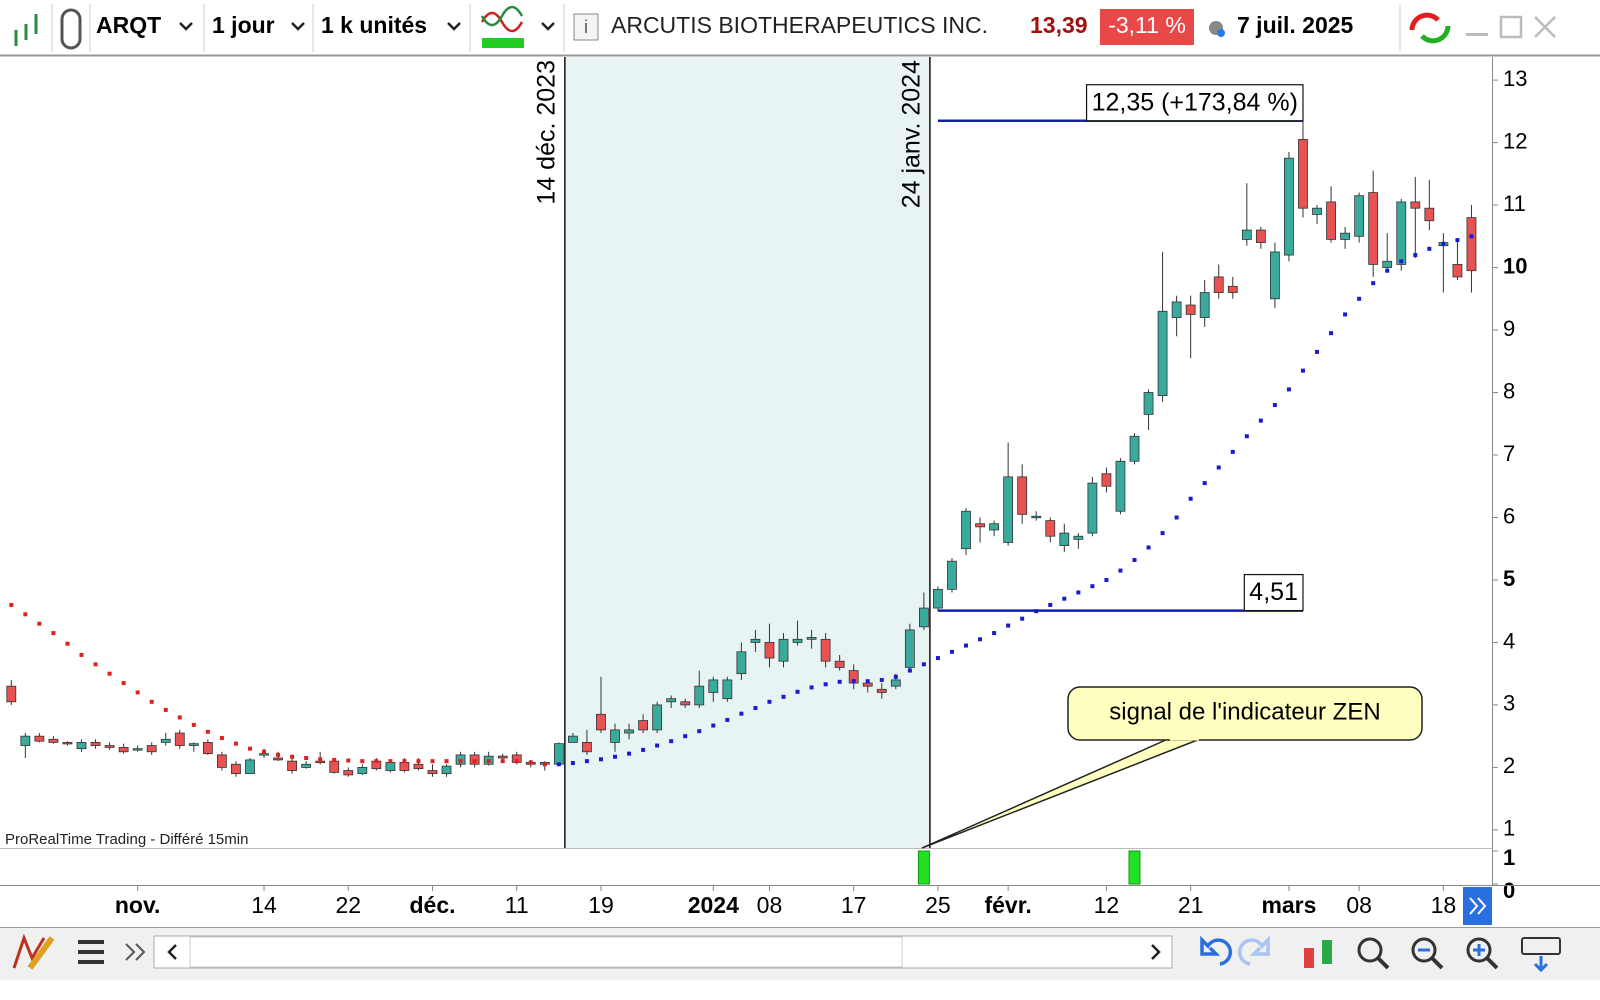 The image size is (1600, 1000). Describe the element at coordinates (26, 30) in the screenshot. I see `chart-type-button` at that location.